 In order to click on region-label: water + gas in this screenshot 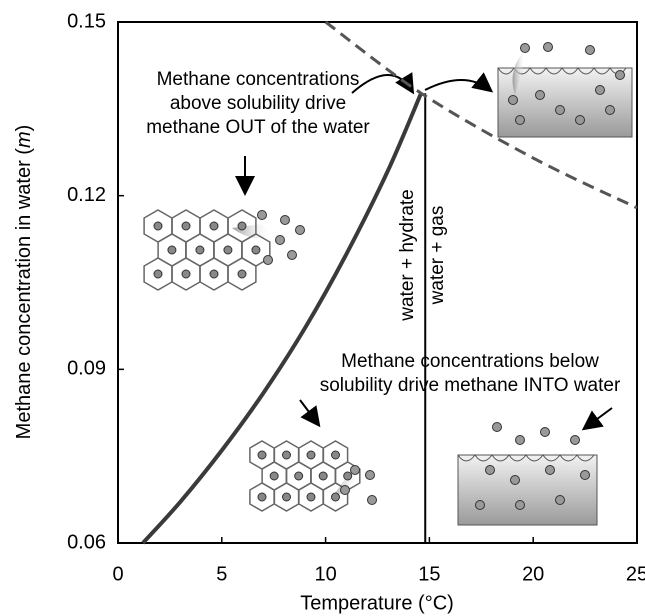, I will do `click(437, 256)`.